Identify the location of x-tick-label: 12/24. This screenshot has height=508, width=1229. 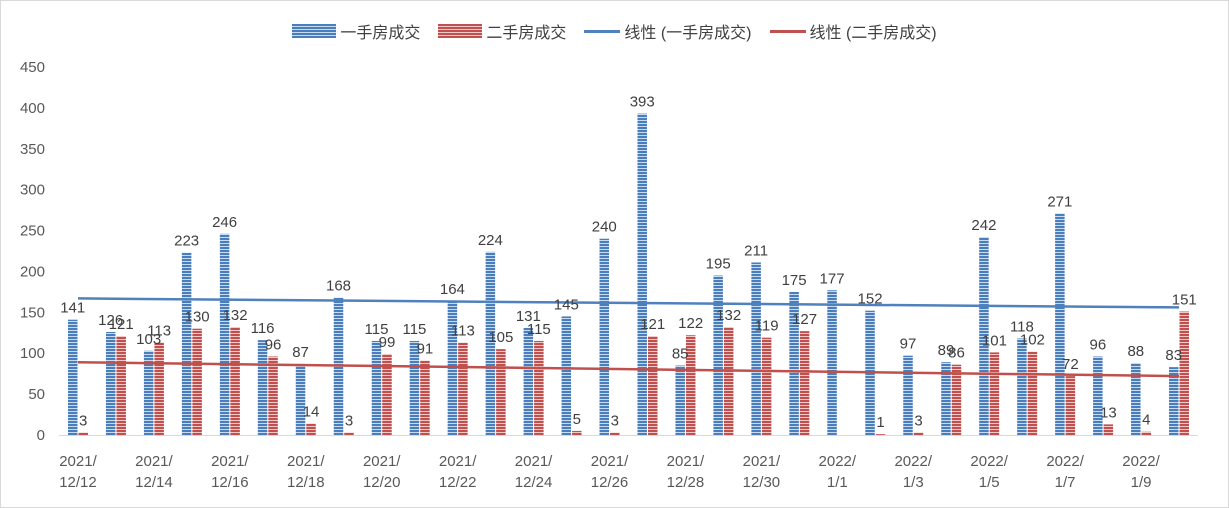
(534, 482).